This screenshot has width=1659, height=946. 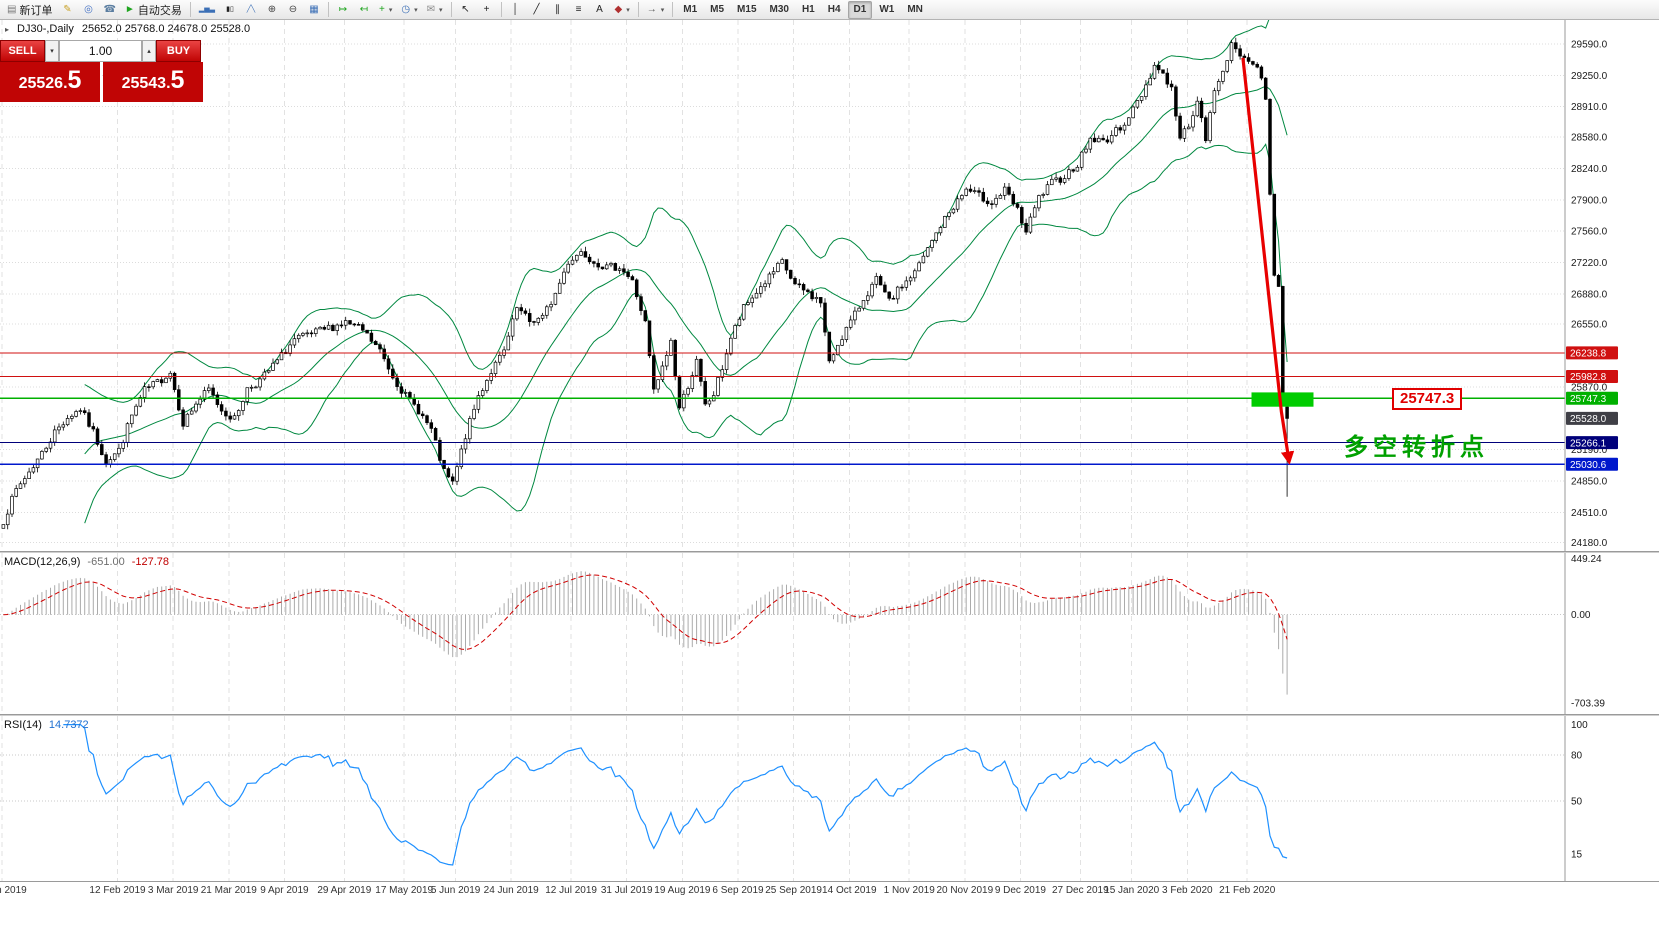 I want to click on indicators-icon: + ▾, so click(x=385, y=10).